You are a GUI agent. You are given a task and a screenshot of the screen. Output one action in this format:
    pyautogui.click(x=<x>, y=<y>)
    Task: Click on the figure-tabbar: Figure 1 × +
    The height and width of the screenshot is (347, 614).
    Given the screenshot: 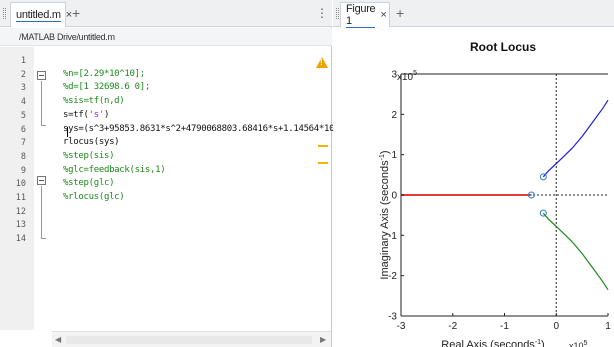 What is the action you would take?
    pyautogui.click(x=473, y=14)
    